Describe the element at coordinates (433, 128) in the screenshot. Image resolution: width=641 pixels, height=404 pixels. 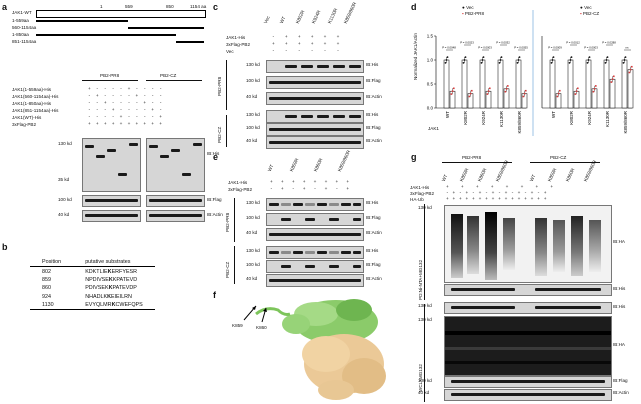
I see `x-axis-label: JAK1` at that location.